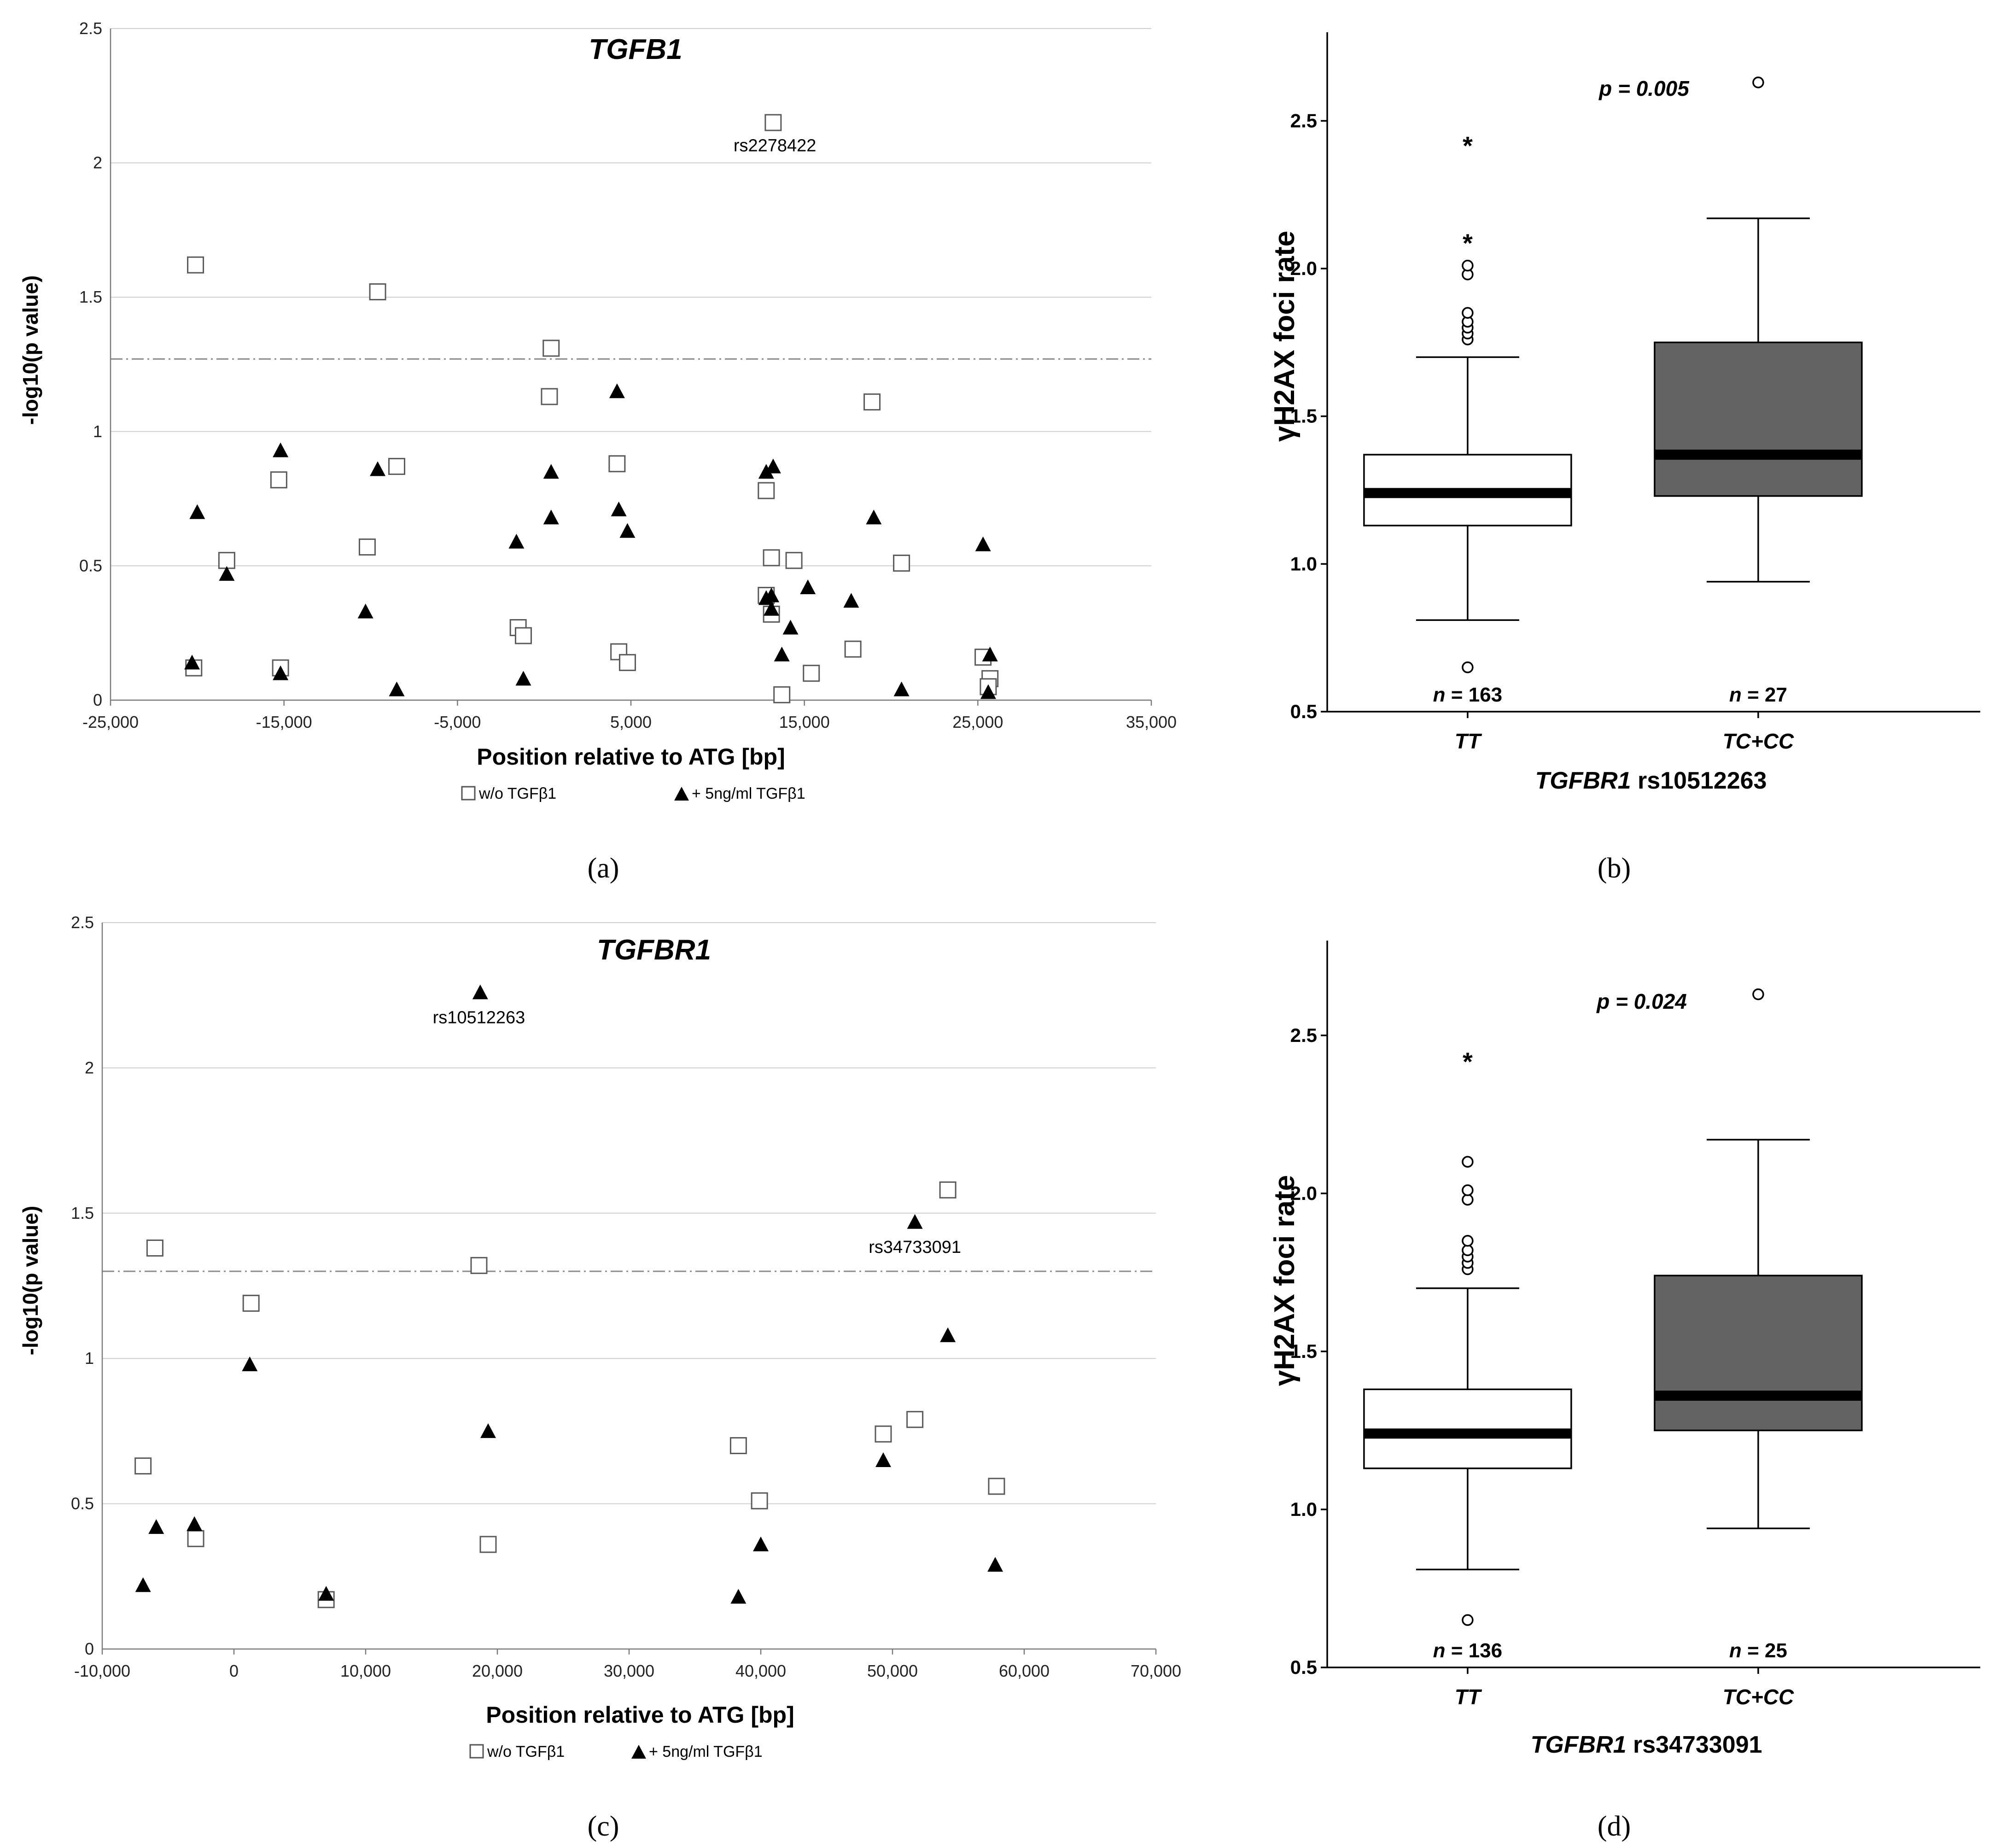 The width and height of the screenshot is (1989, 1848). I want to click on x-tick-label: TT, so click(1468, 741).